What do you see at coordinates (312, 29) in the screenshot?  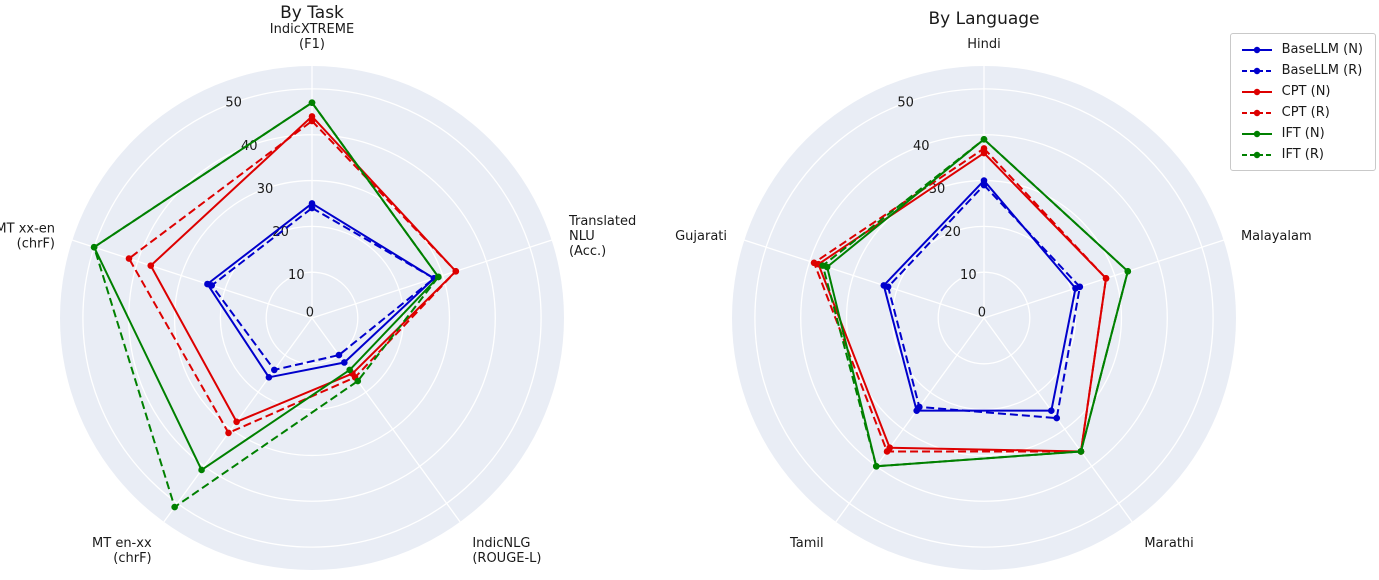 I see `category-label-line: IndicXTREME` at bounding box center [312, 29].